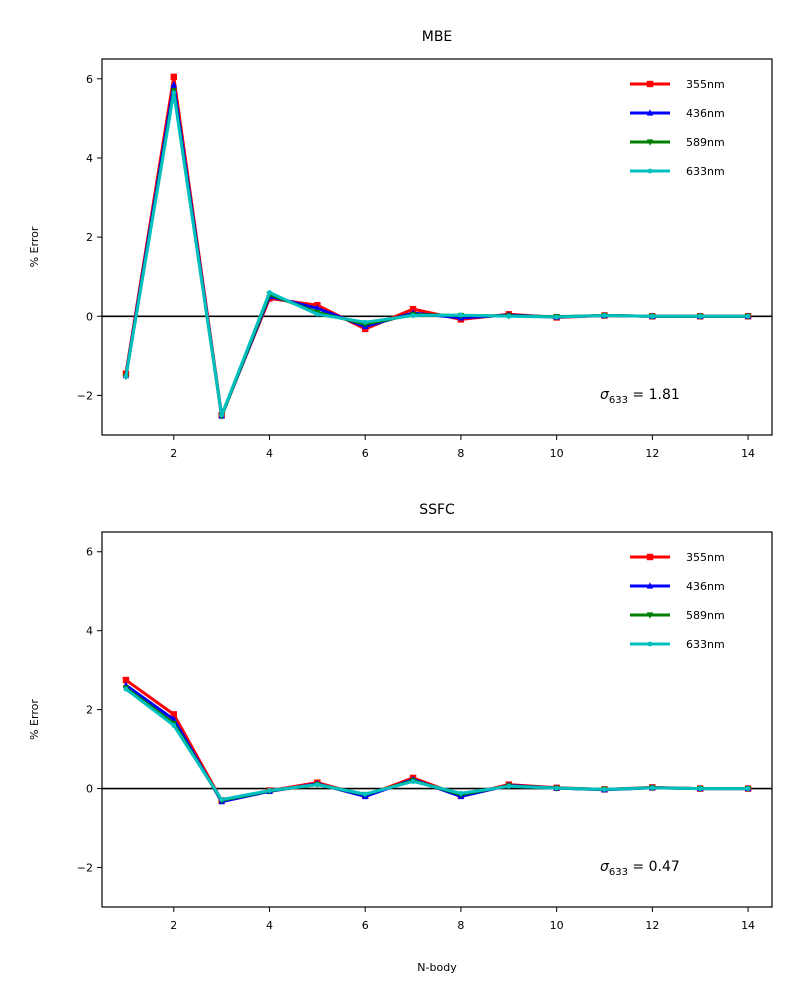 Image resolution: width=800 pixels, height=1000 pixels. I want to click on sigma-annotation: σ633 = 1.81, so click(640, 396).